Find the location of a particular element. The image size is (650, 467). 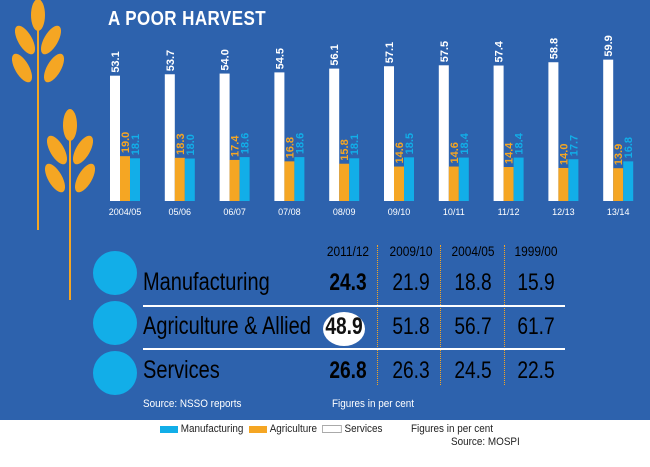

value-label: 56.1 is located at coordinates (335, 54).